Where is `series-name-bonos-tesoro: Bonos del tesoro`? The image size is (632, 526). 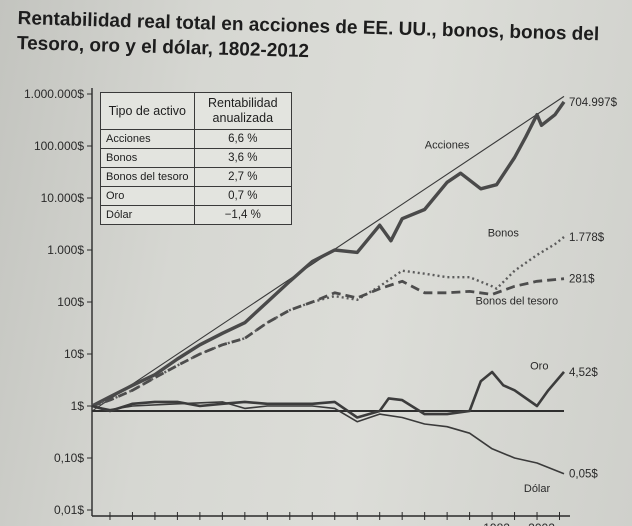 series-name-bonos-tesoro: Bonos del tesoro is located at coordinates (517, 301).